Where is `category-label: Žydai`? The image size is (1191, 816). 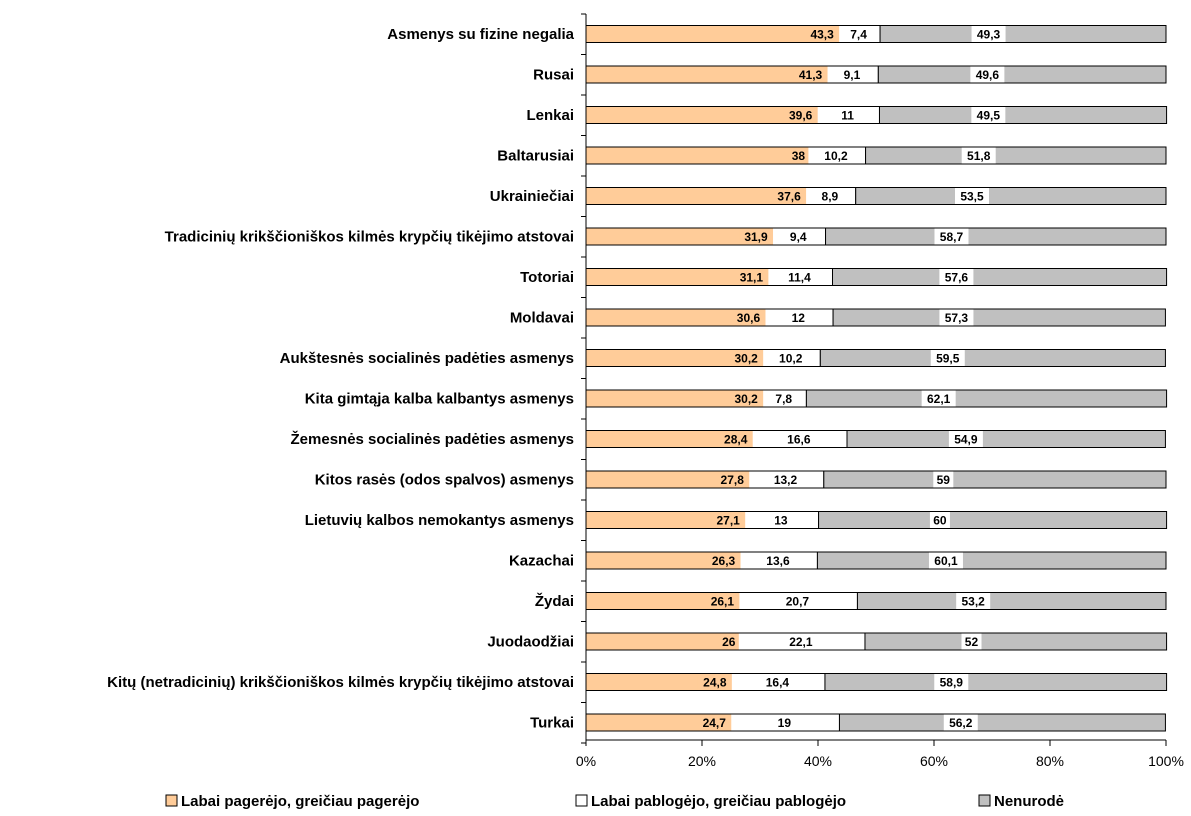
category-label: Žydai is located at coordinates (554, 601).